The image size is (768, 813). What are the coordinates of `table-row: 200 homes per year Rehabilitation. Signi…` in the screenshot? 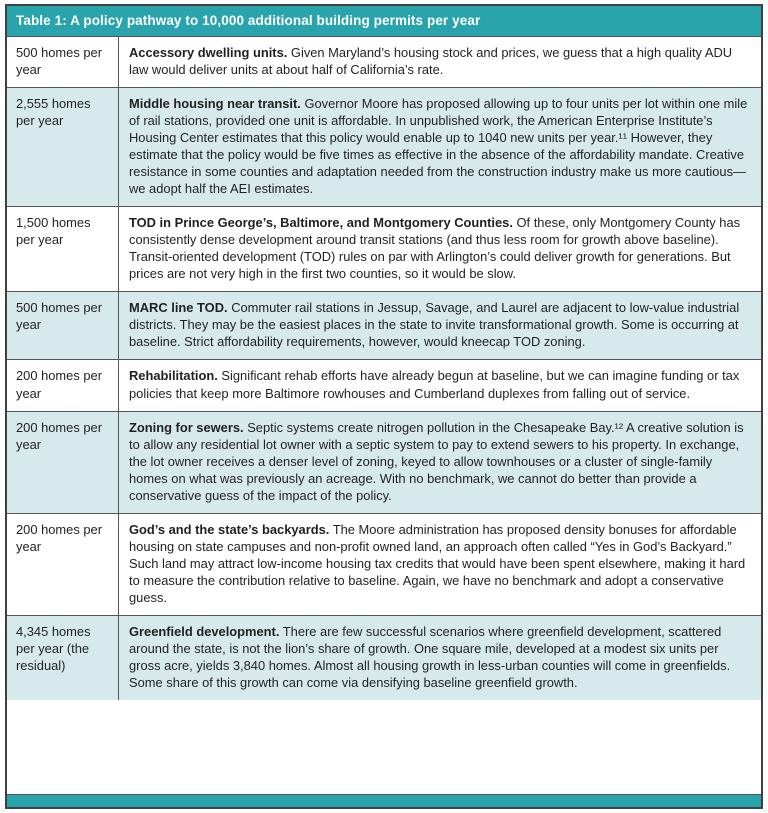 It's located at (384, 385).